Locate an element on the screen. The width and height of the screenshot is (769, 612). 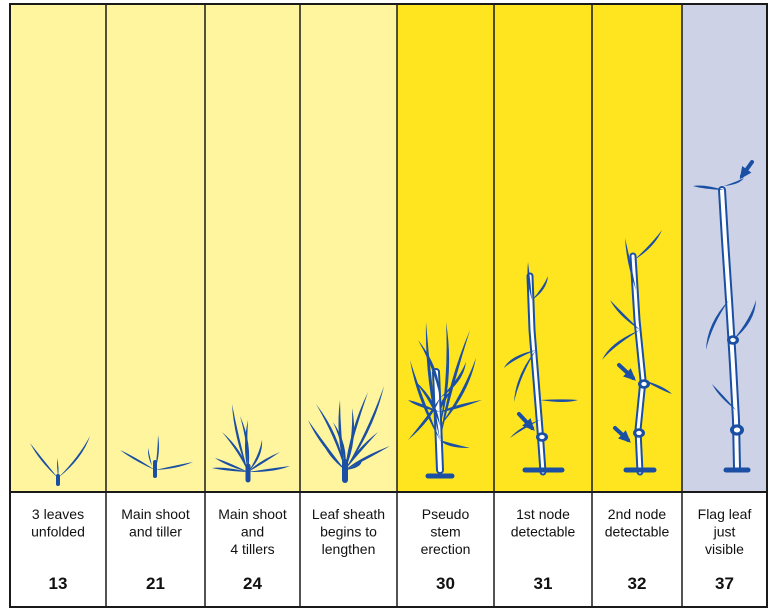
plant-37-icon is located at coordinates (724, 316).